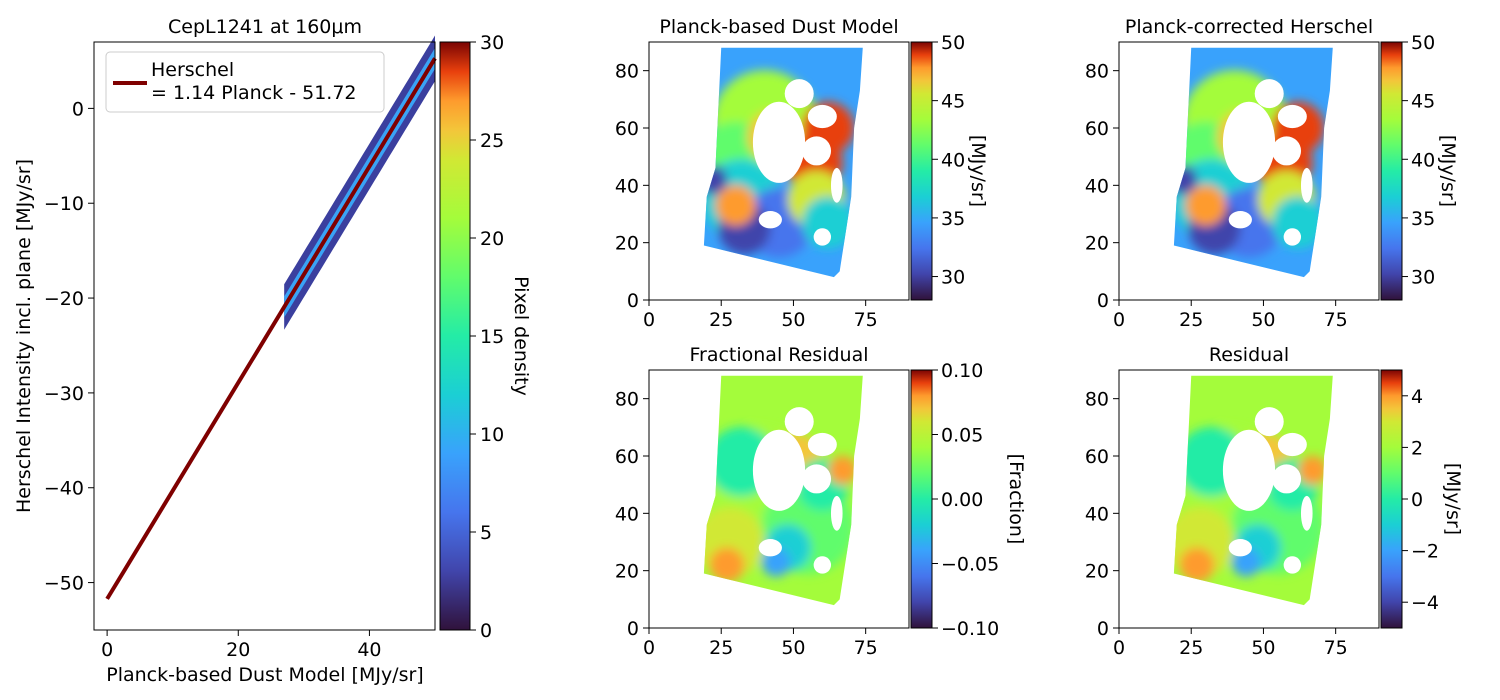 The image size is (1500, 700). What do you see at coordinates (492, 141) in the screenshot?
I see `colorbar-tick-label: 25` at bounding box center [492, 141].